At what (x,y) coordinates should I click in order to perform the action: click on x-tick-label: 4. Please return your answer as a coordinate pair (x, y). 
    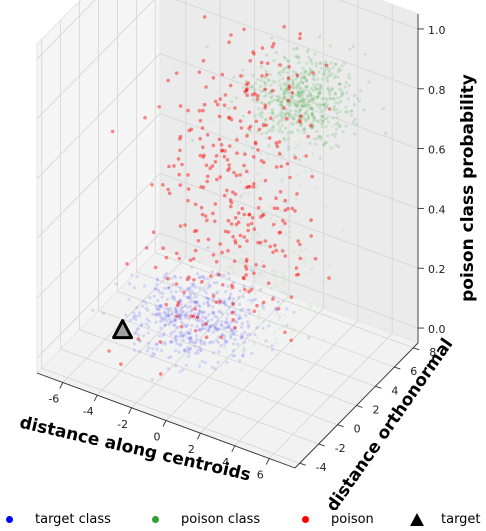
    Looking at the image, I should click on (225, 462).